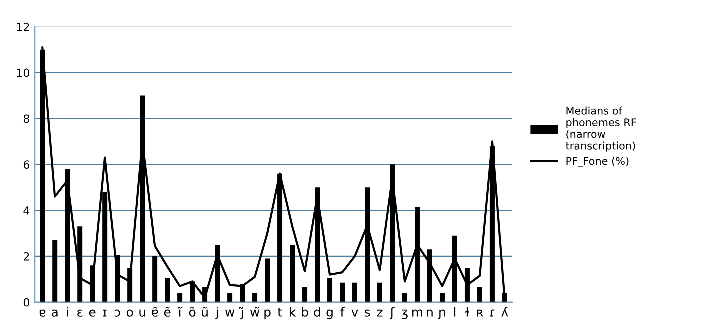  I want to click on x-tick-label: ɪ, so click(105, 313).